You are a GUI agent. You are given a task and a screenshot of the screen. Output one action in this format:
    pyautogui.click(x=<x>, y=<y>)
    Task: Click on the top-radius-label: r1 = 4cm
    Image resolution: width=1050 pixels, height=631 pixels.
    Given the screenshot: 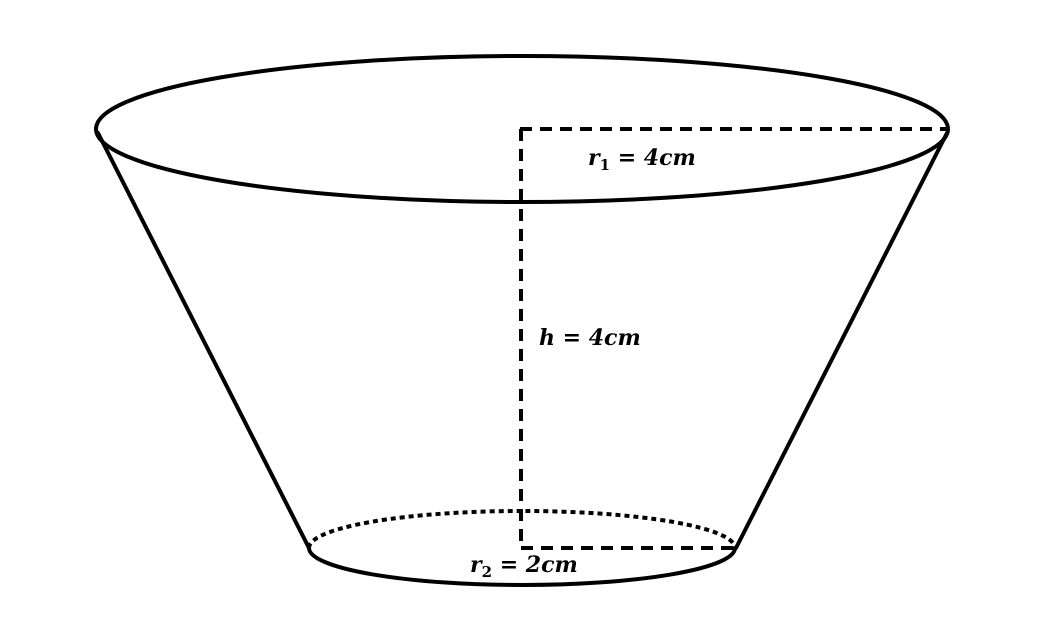 What is the action you would take?
    pyautogui.click(x=642, y=159)
    